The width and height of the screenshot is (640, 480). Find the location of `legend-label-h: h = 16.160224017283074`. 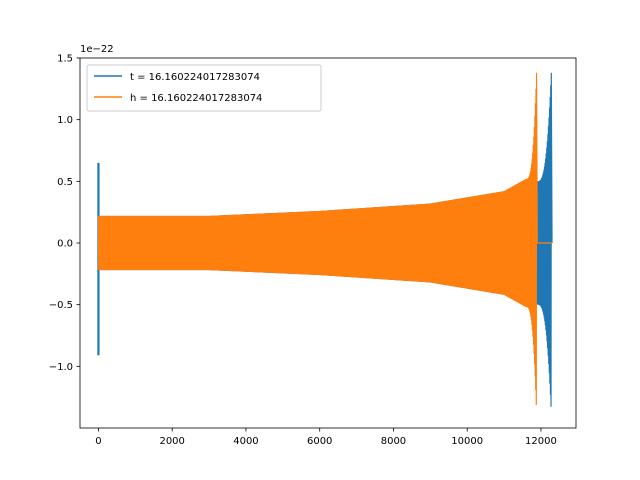

legend-label-h: h = 16.160224017283074 is located at coordinates (196, 98).